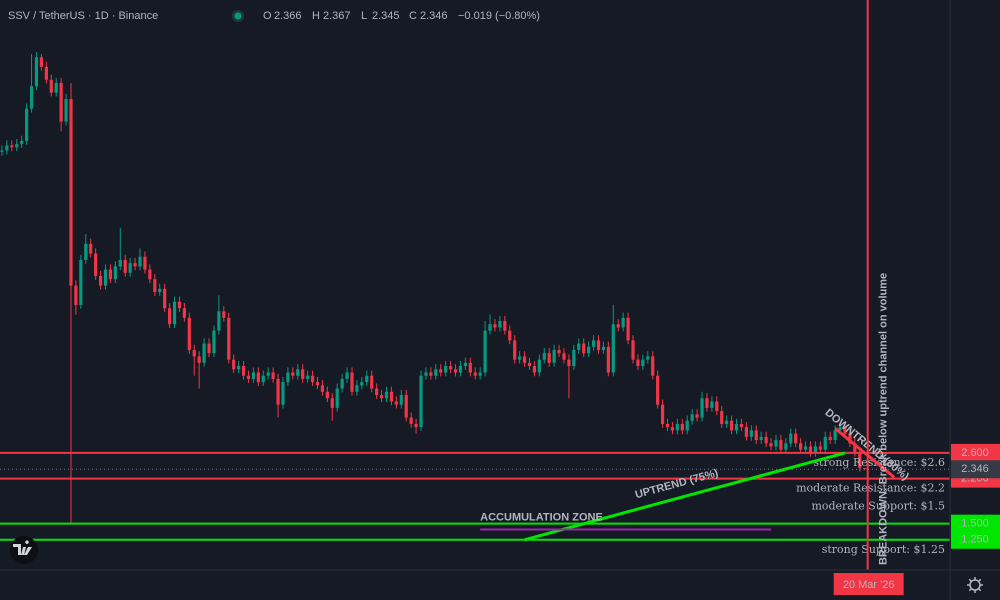 The height and width of the screenshot is (600, 1000). I want to click on price-box-label: 1.500, so click(975, 524).